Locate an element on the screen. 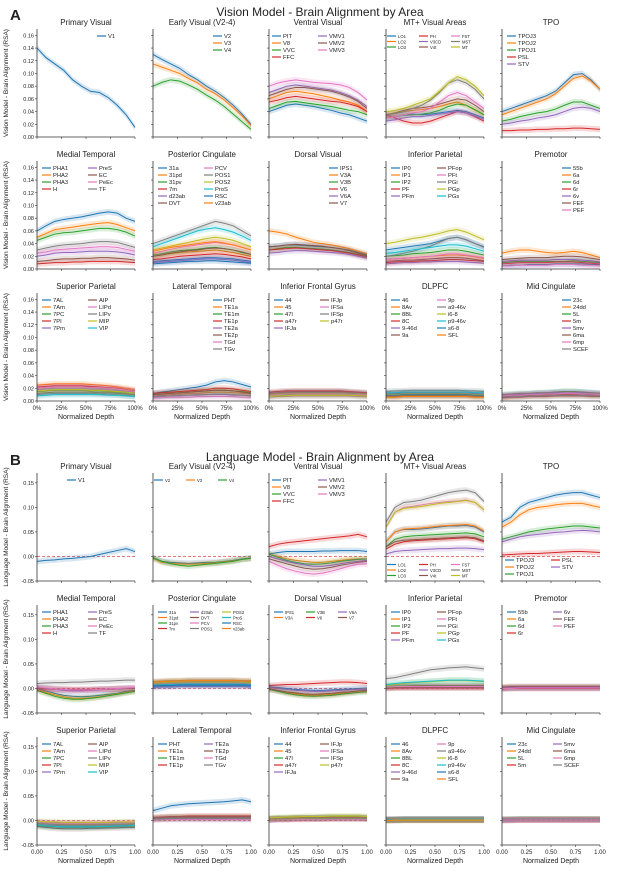 Image resolution: width=619 pixels, height=878 pixels. legend-label: PeEc is located at coordinates (106, 627).